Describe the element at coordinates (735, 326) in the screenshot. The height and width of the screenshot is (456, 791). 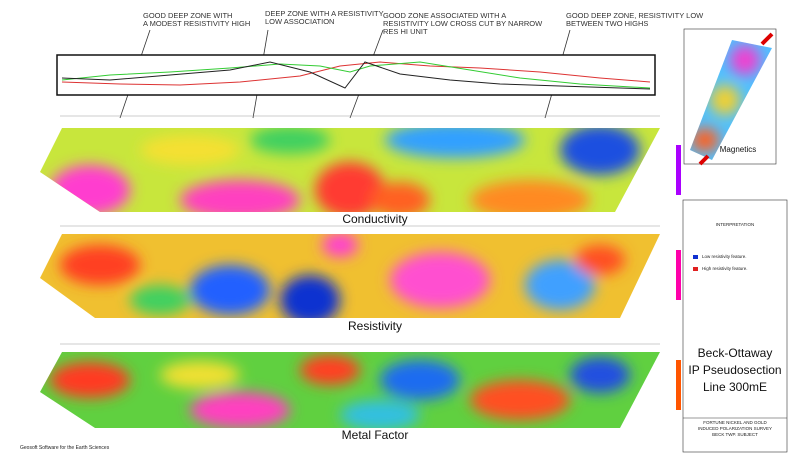
I see `title-block` at that location.